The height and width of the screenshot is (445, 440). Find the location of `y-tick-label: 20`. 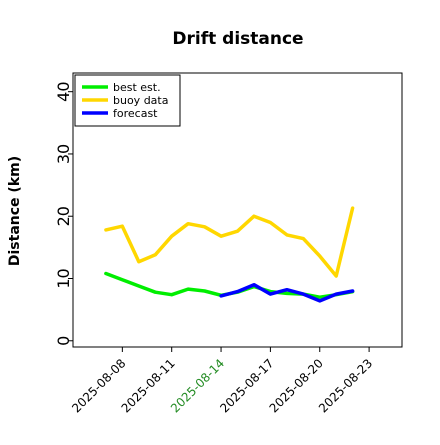

y-tick-label: 20 is located at coordinates (63, 216).